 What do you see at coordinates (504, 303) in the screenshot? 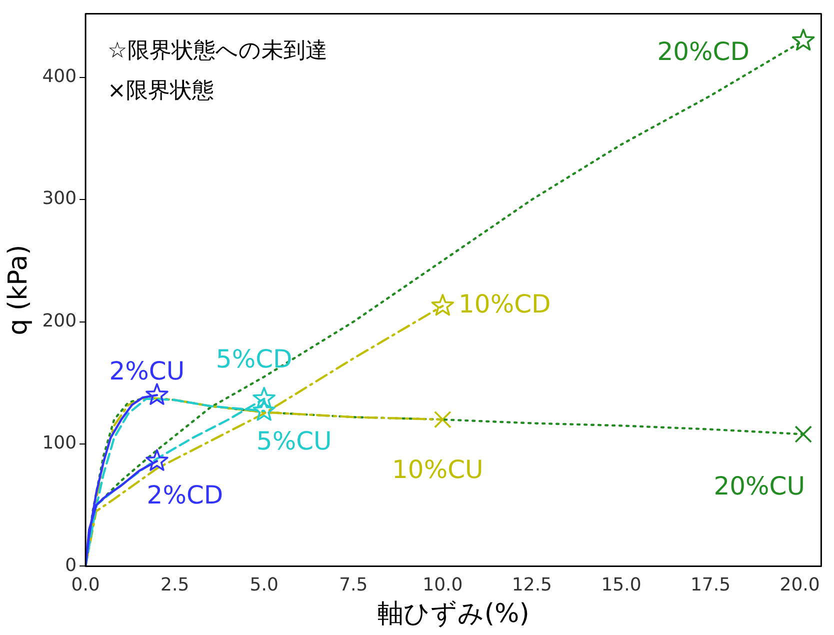
I see `series-label: 10%CD` at bounding box center [504, 303].